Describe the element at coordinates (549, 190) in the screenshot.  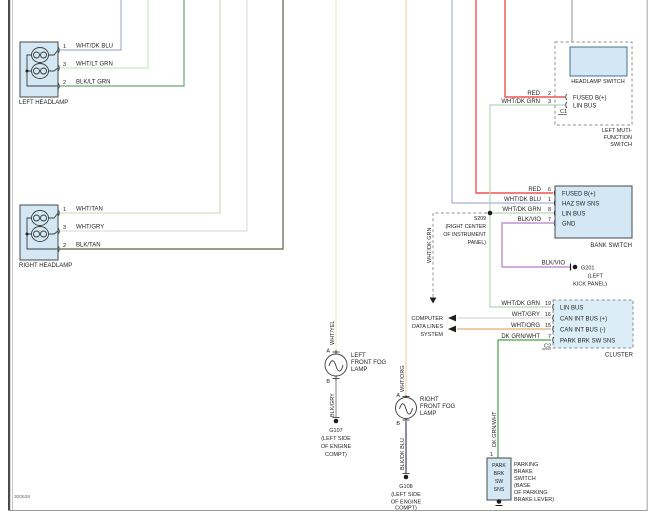
I see `pin-number: 6` at that location.